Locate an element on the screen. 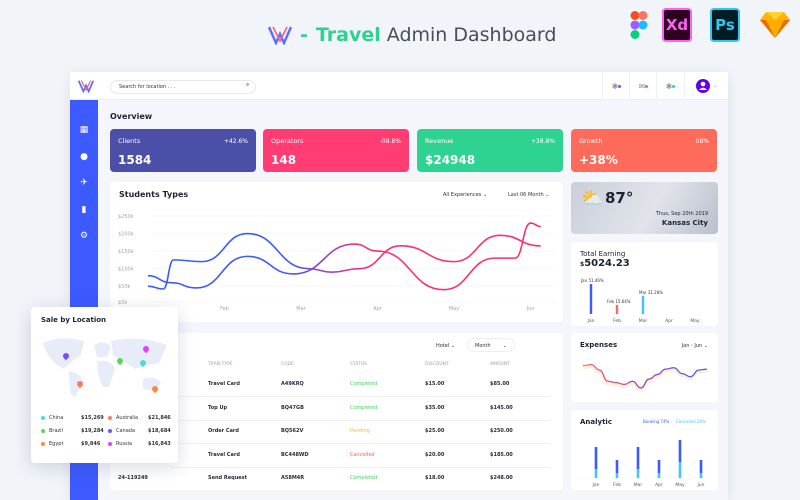 The image size is (800, 500). app-logo-icon is located at coordinates (86, 86).